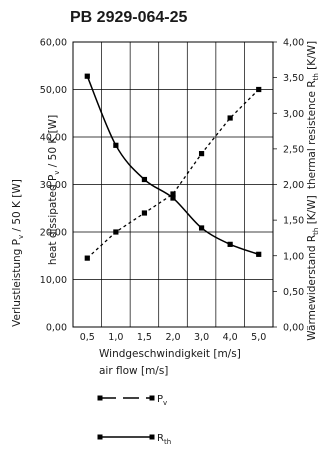 This screenshot has width=334, height=461. Describe the element at coordinates (133, 371) in the screenshot. I see `x-label-en: air flow [m/s]` at that location.